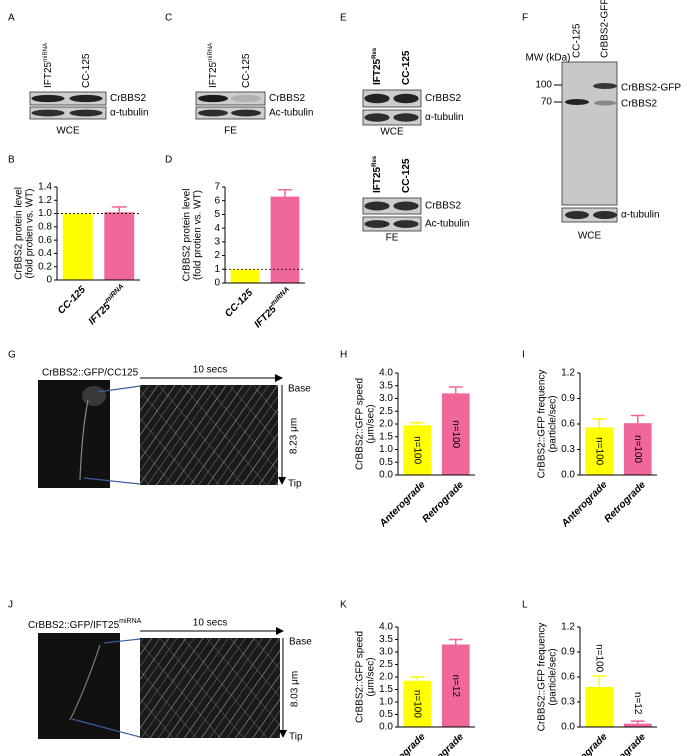 This screenshot has width=687, height=756. I want to click on y-tick-label: 7, so click(217, 187).